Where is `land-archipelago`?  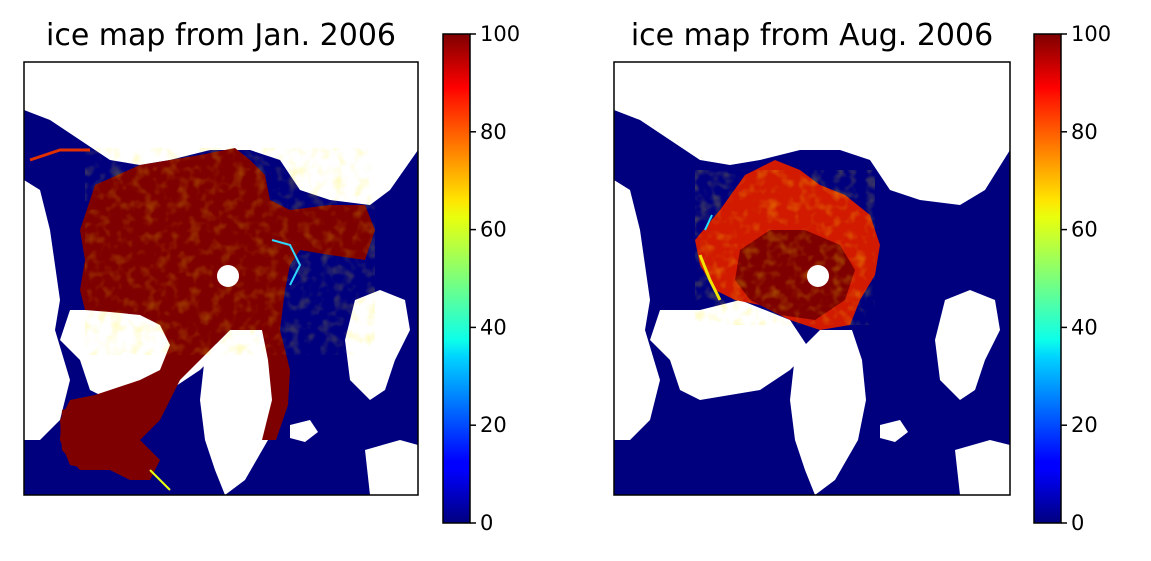 land-archipelago is located at coordinates (730, 350).